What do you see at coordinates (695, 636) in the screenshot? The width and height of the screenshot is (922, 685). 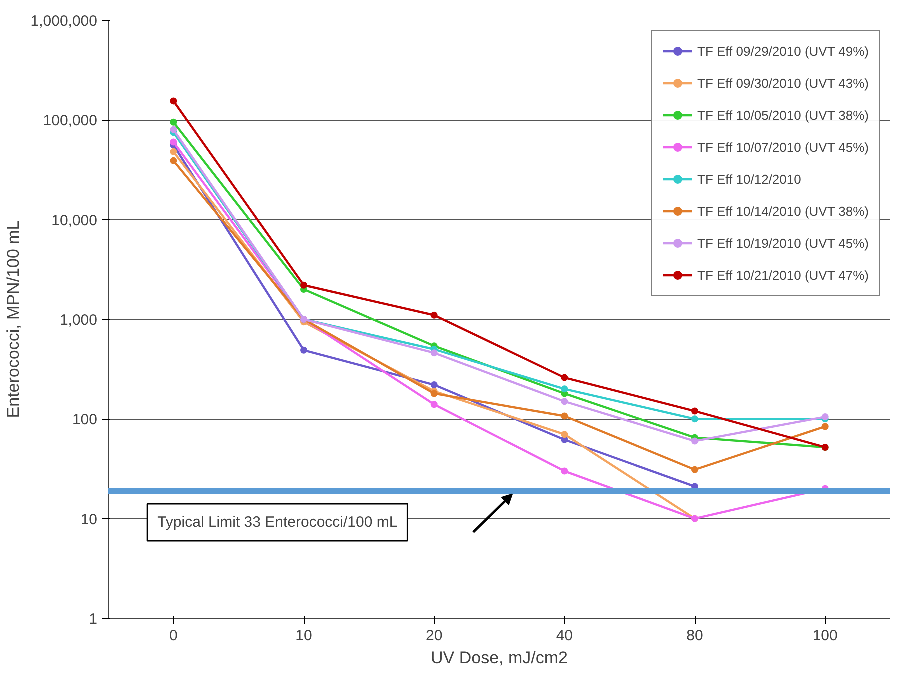 I see `x-tick-label: 80` at bounding box center [695, 636].